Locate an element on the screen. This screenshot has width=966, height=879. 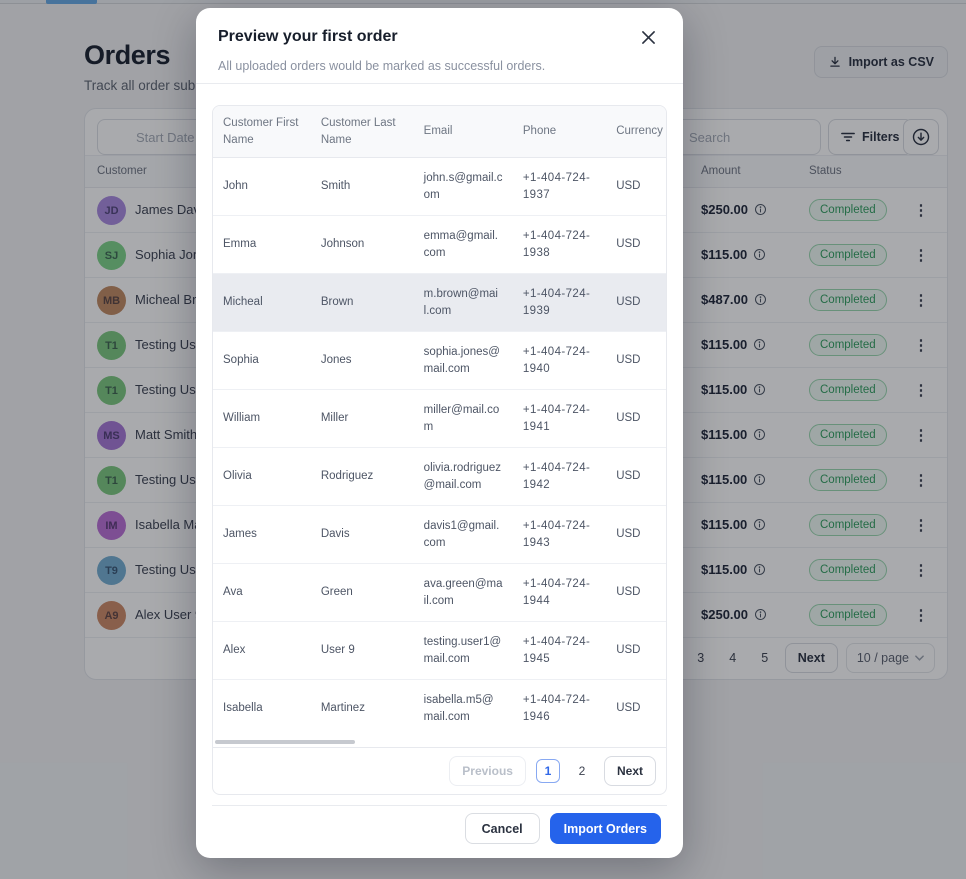
horizontal-scrollbar is located at coordinates (285, 741).